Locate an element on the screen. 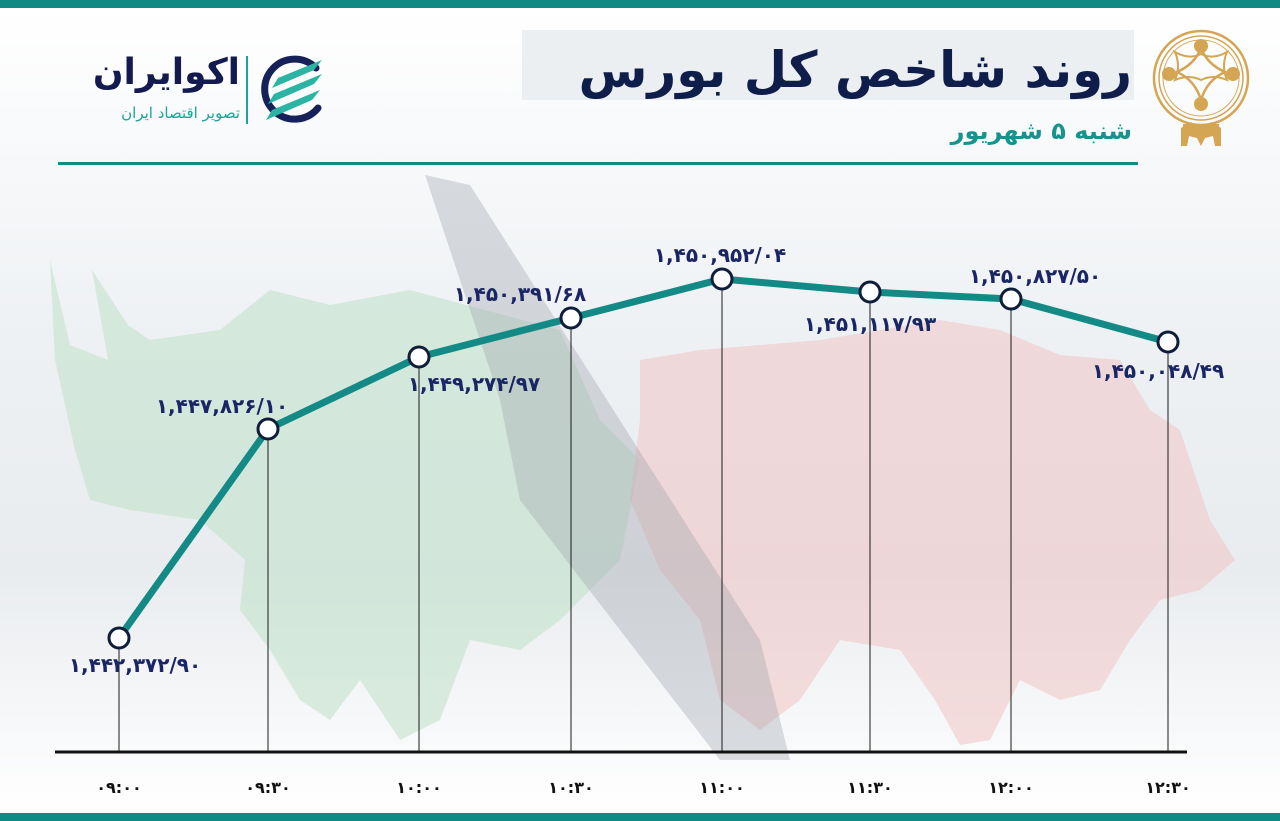 The width and height of the screenshot is (1280, 821). data-value-label: ۱,۴۵۰,۹۵۲/۰۴ is located at coordinates (720, 255).